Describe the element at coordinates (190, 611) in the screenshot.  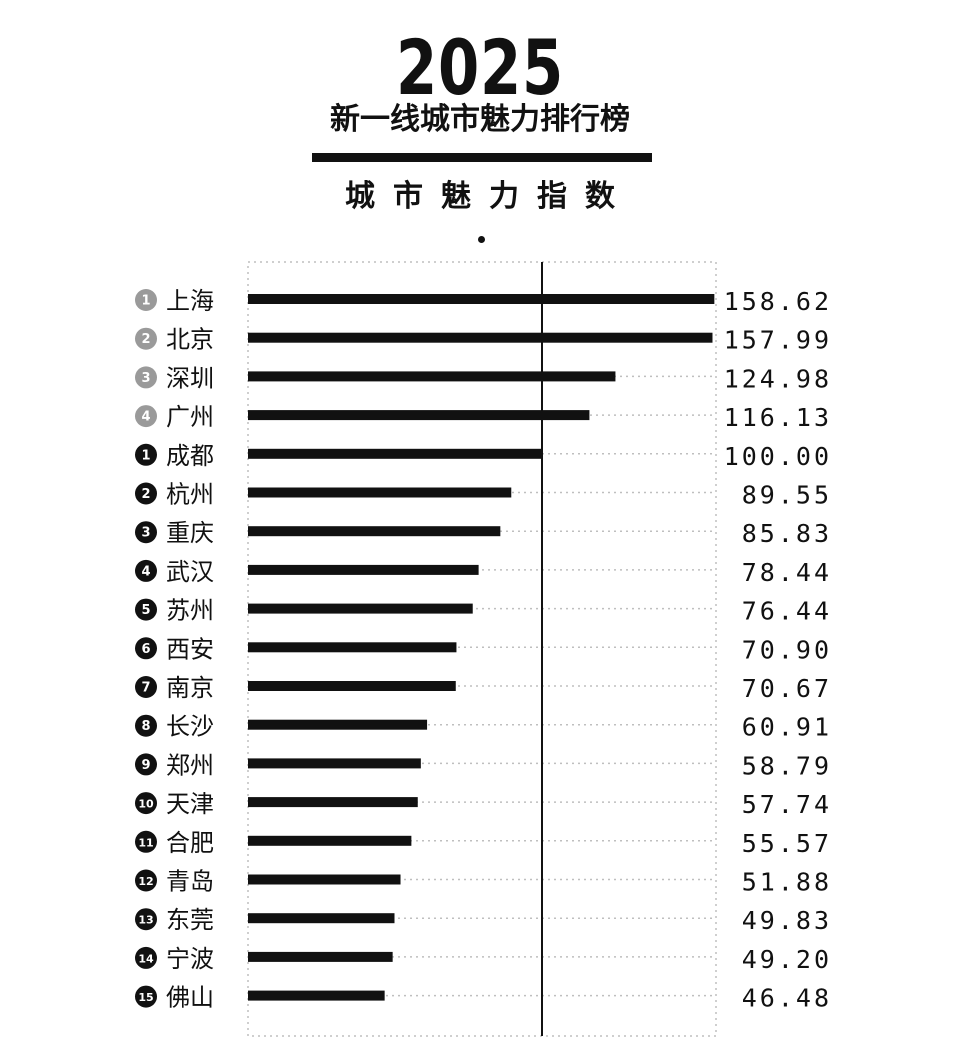
I see `city-label: 苏州` at that location.